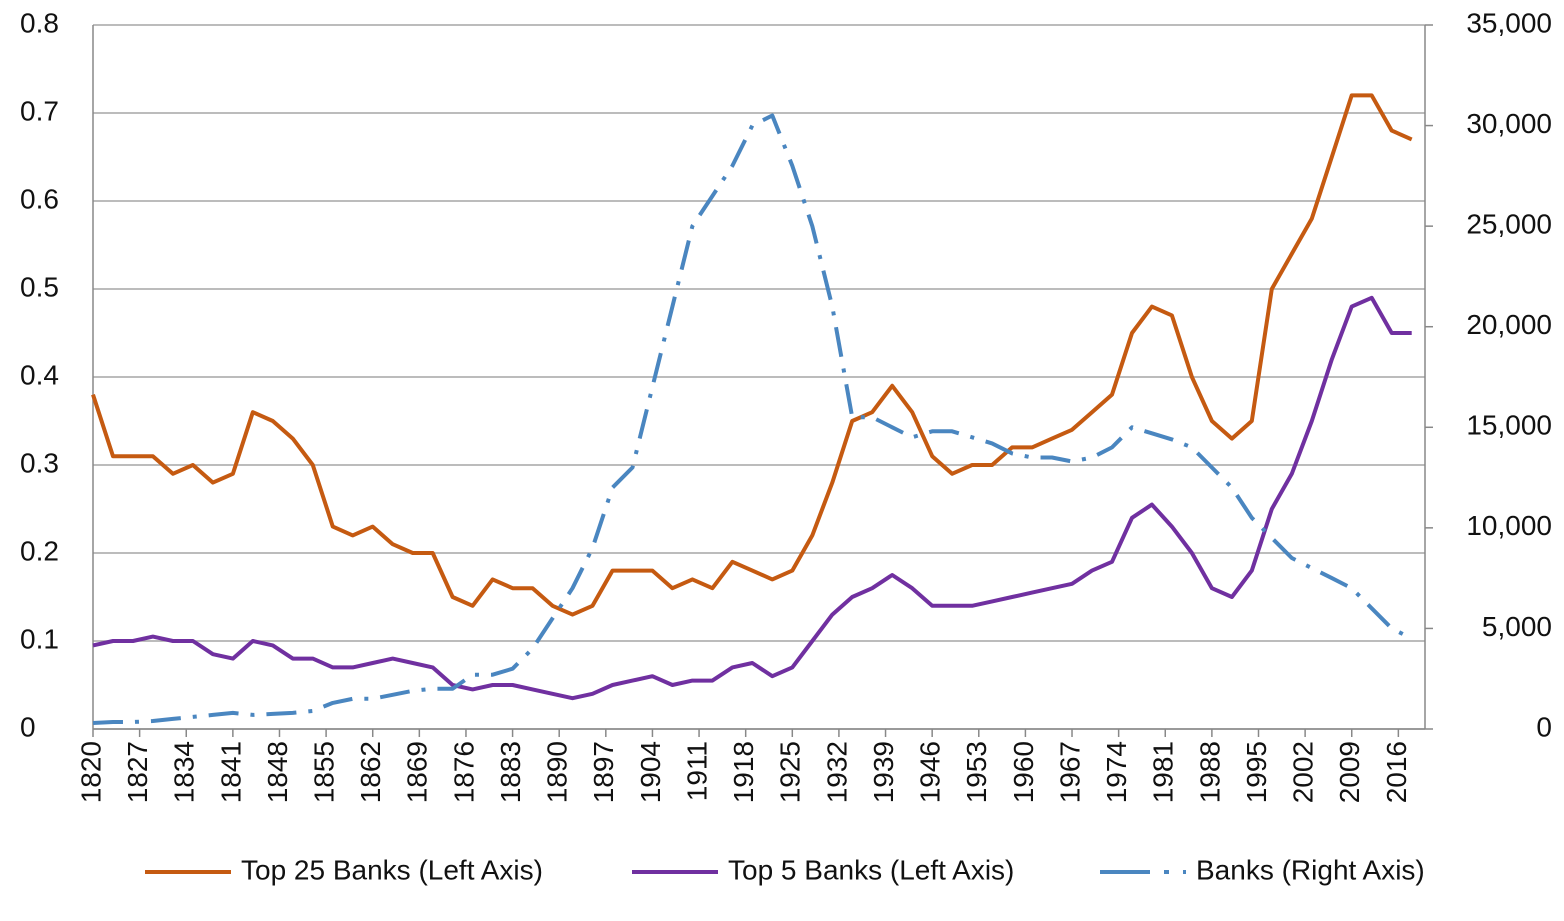 Image resolution: width=1564 pixels, height=921 pixels. I want to click on y-tick-label: 0.3, so click(39, 462).